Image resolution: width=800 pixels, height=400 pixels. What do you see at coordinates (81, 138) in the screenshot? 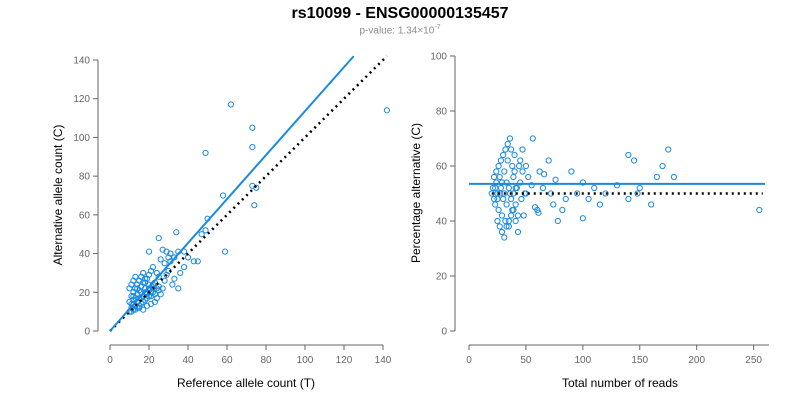
I see `y-tick-label: 100` at bounding box center [81, 138].